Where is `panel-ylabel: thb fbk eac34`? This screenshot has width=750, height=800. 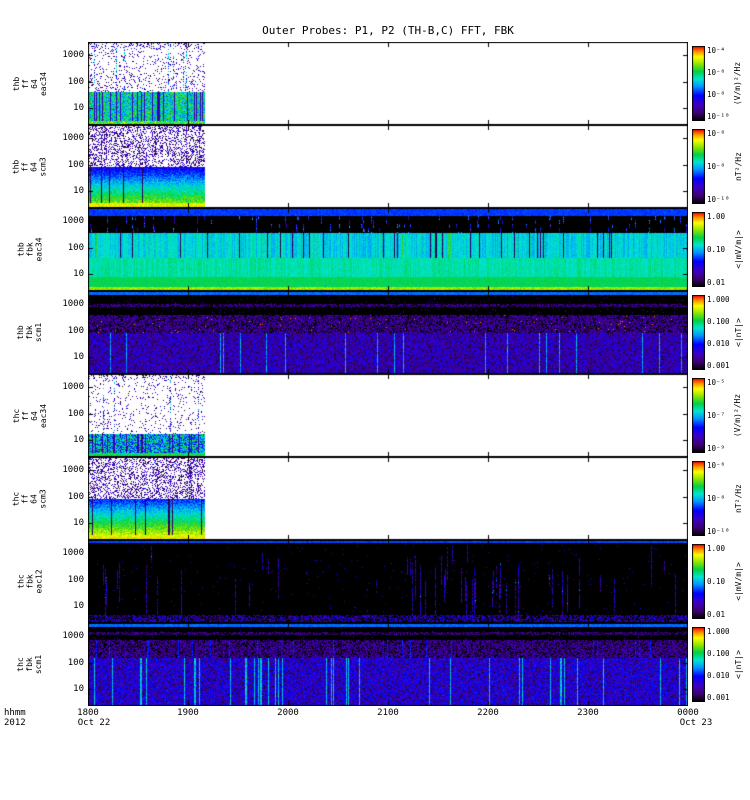
panel-ylabel: thb fbk eac34 is located at coordinates (30, 249).